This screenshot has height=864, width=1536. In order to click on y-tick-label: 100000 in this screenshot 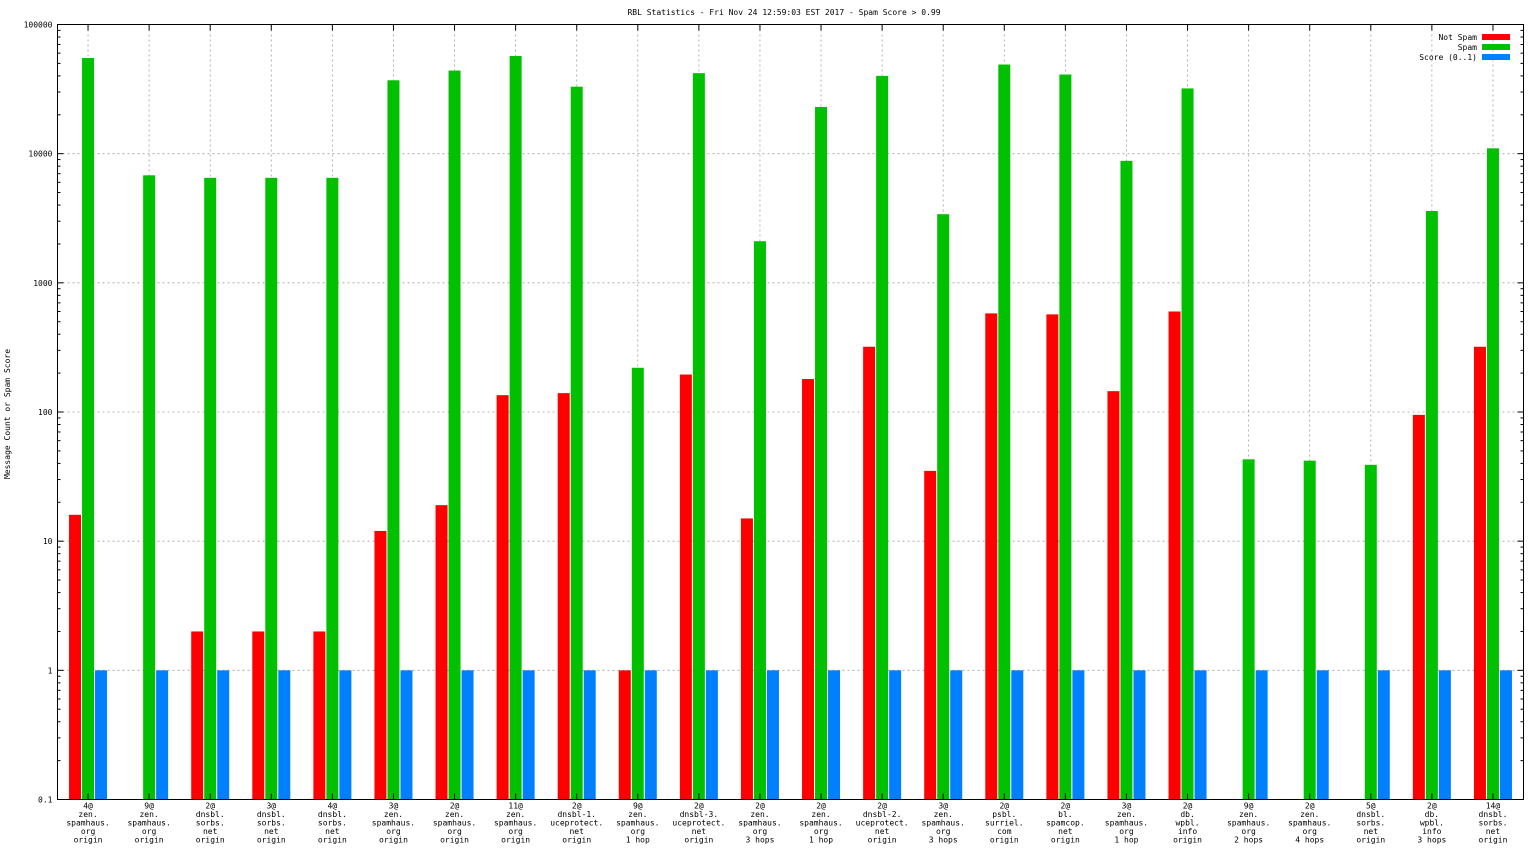, I will do `click(38, 25)`.